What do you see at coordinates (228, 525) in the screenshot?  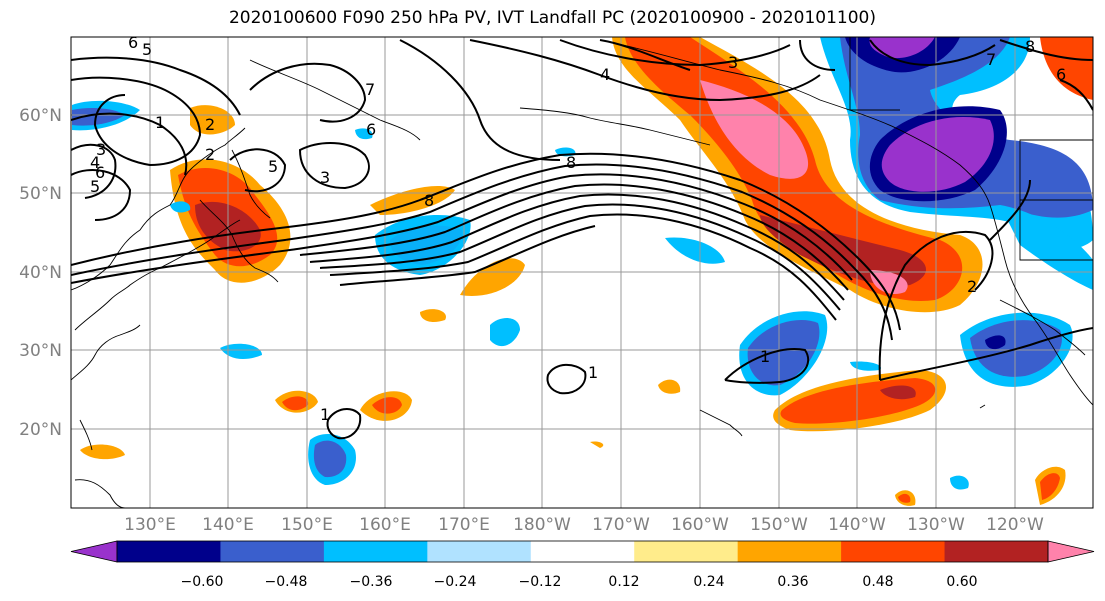 I see `lon-label: 140°E` at bounding box center [228, 525].